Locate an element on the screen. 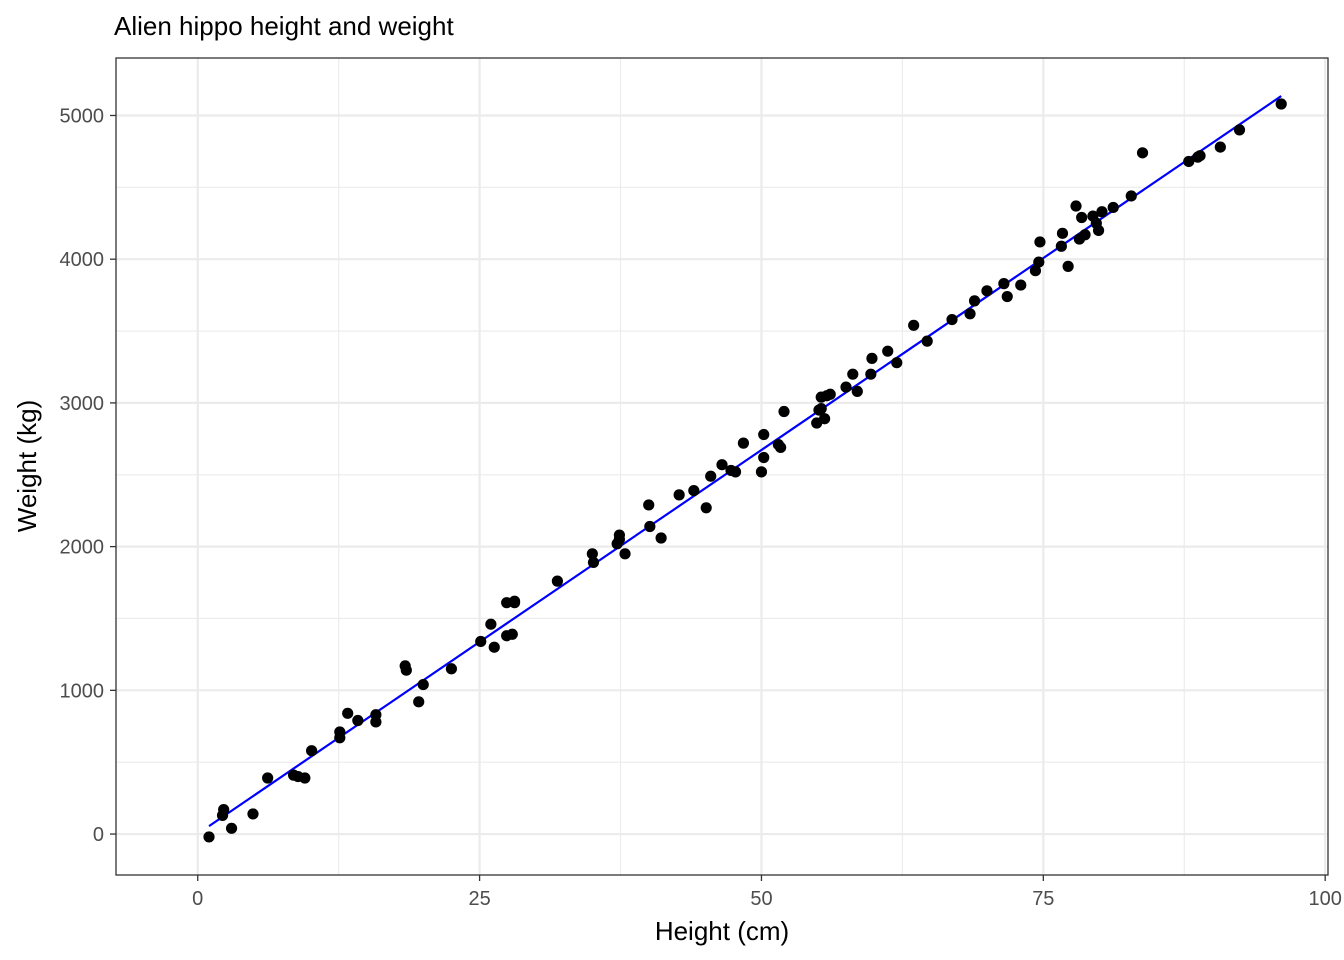 Image resolution: width=1344 pixels, height=960 pixels. y-tick-label: 2000 is located at coordinates (82, 548).